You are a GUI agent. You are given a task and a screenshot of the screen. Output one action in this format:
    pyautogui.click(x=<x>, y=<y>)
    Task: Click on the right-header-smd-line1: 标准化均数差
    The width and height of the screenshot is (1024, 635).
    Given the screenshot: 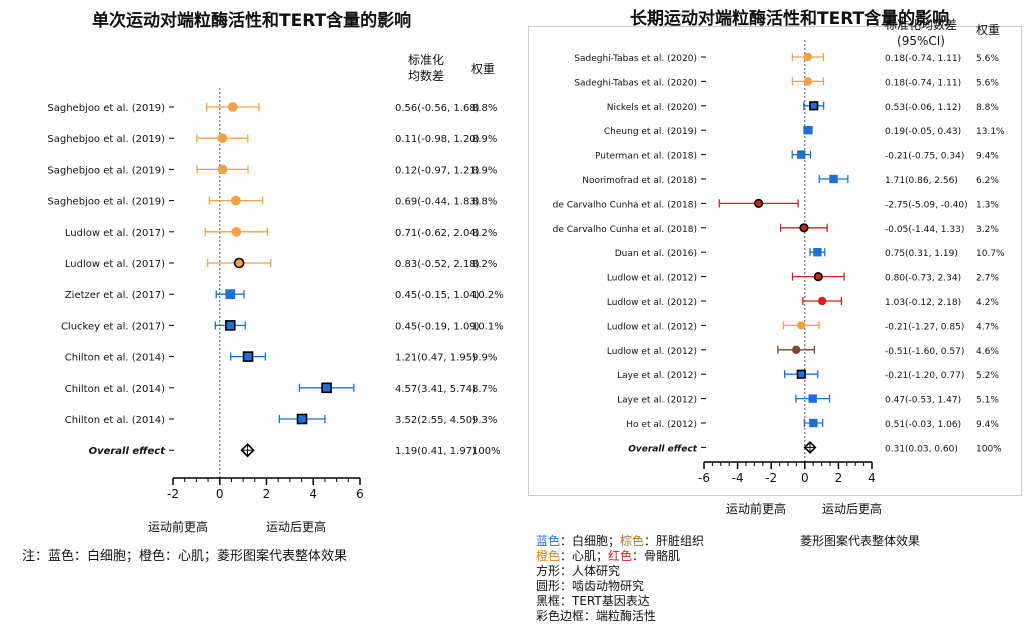 What is the action you would take?
    pyautogui.click(x=921, y=25)
    